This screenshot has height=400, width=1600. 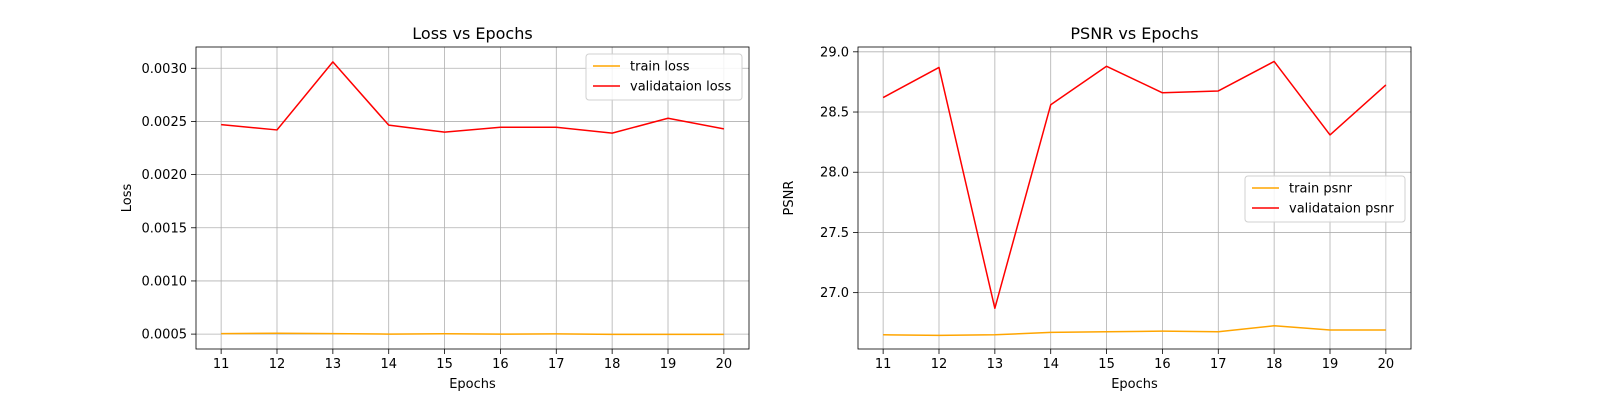 What do you see at coordinates (127, 198) in the screenshot?
I see `y-axis-label: Loss` at bounding box center [127, 198].